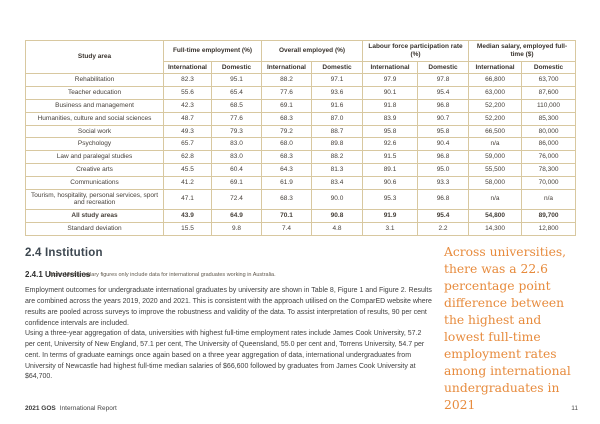  I want to click on value-cell: 63,700, so click(549, 80).